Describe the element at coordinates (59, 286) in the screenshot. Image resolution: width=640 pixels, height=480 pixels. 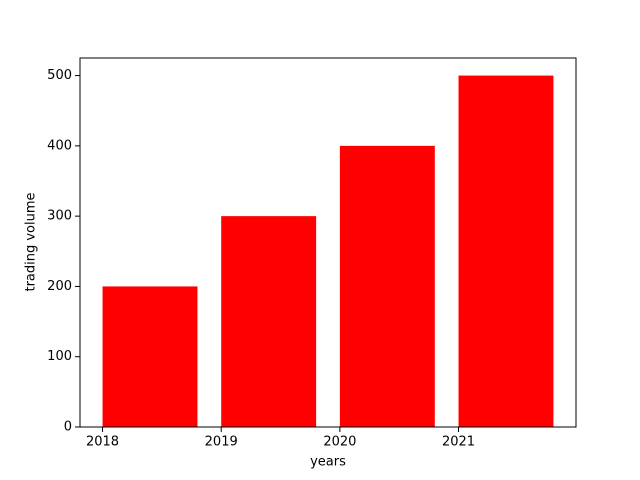
I see `y-tick-label: 200` at that location.